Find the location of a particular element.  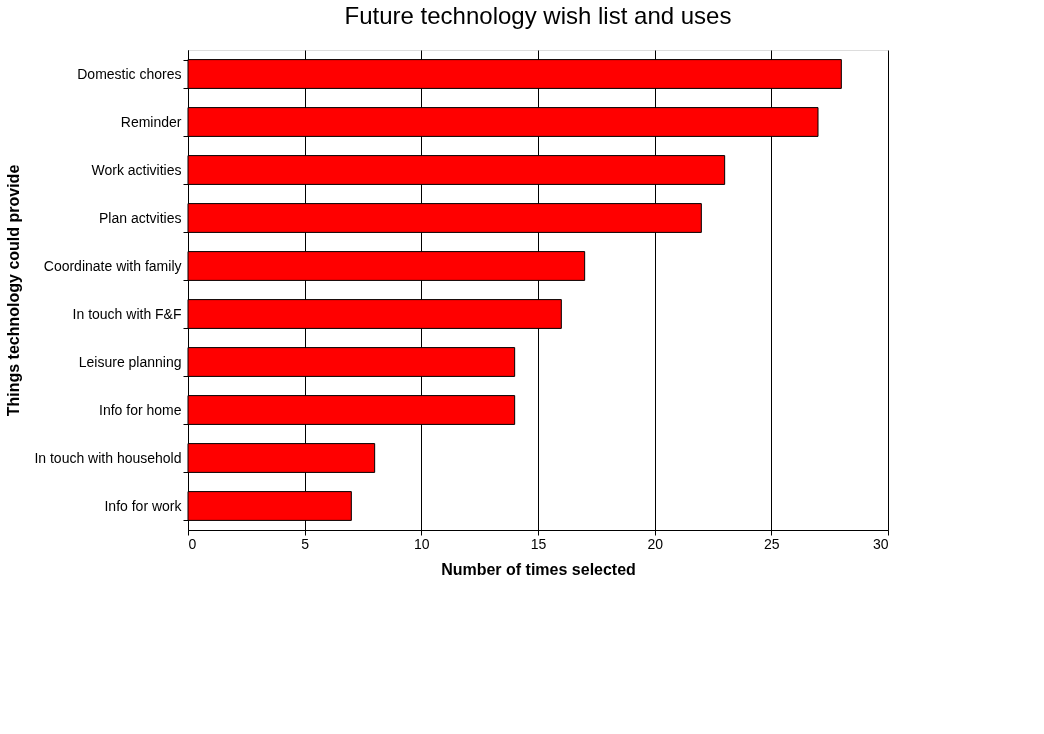

y-tick-label: In touch with F&F is located at coordinates (127, 313).